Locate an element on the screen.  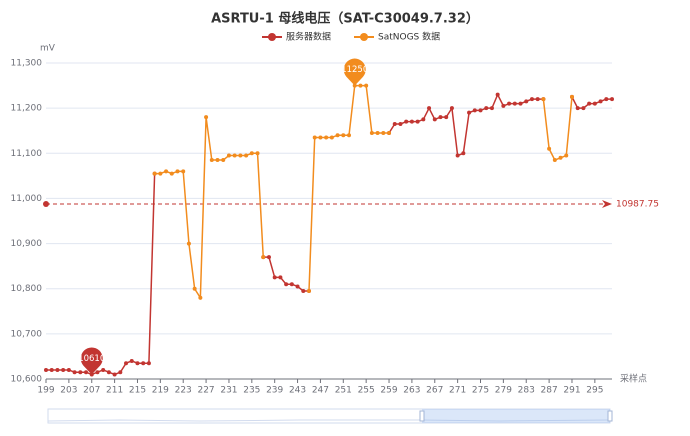
pin is located at coordinates (91, 361).